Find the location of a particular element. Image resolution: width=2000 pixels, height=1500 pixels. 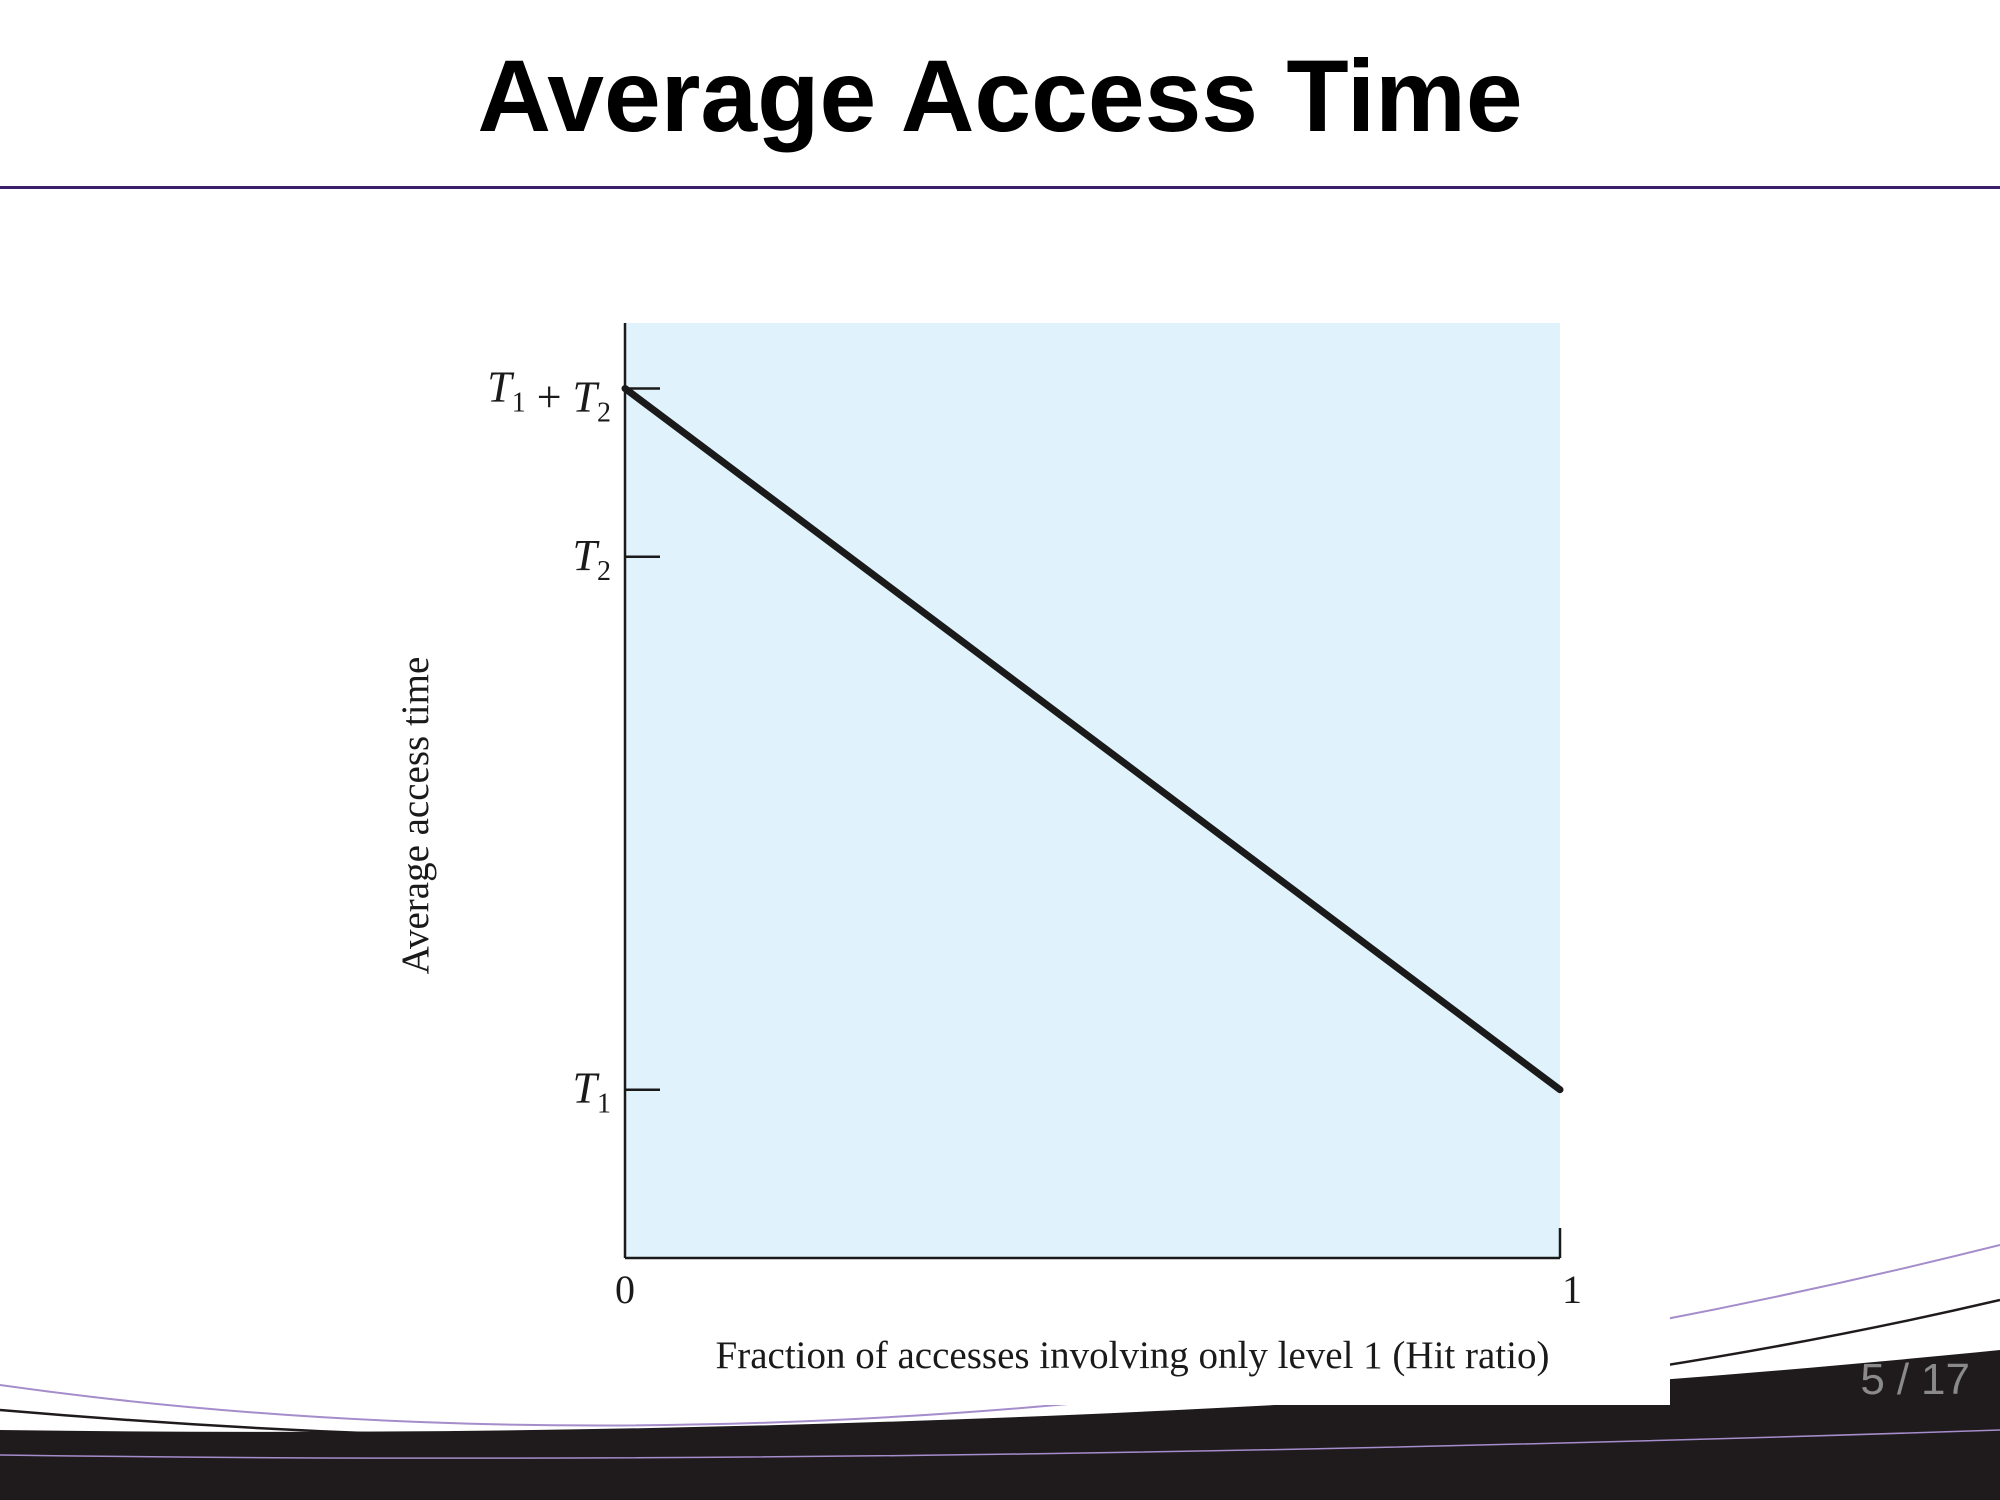

page-total: 17 is located at coordinates (1945, 1379).